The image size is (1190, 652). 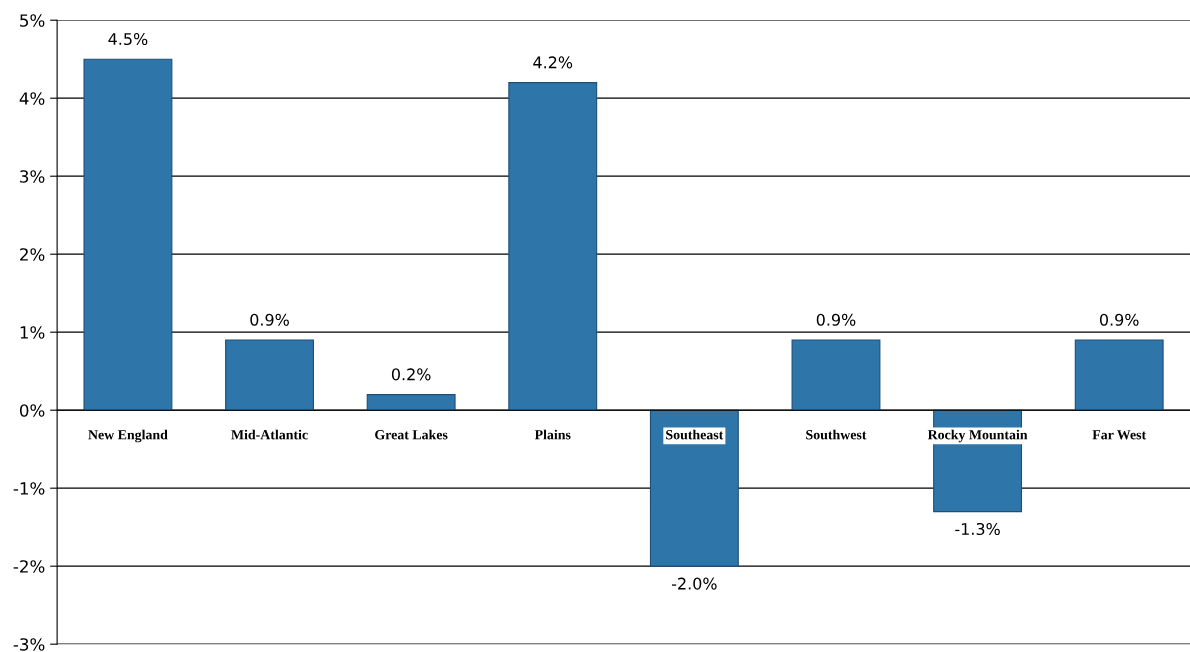 What do you see at coordinates (1119, 435) in the screenshot?
I see `x-tick-label: Far West` at bounding box center [1119, 435].